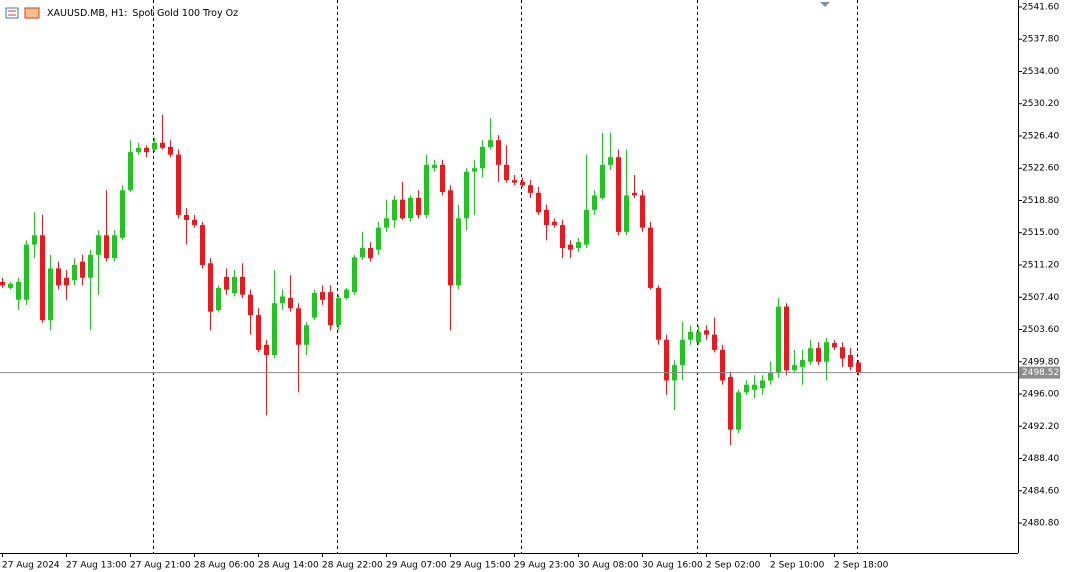 Image resolution: width=1071 pixels, height=572 pixels. Describe the element at coordinates (1040, 40) in the screenshot. I see `y-tick-label: 2537.80` at that location.